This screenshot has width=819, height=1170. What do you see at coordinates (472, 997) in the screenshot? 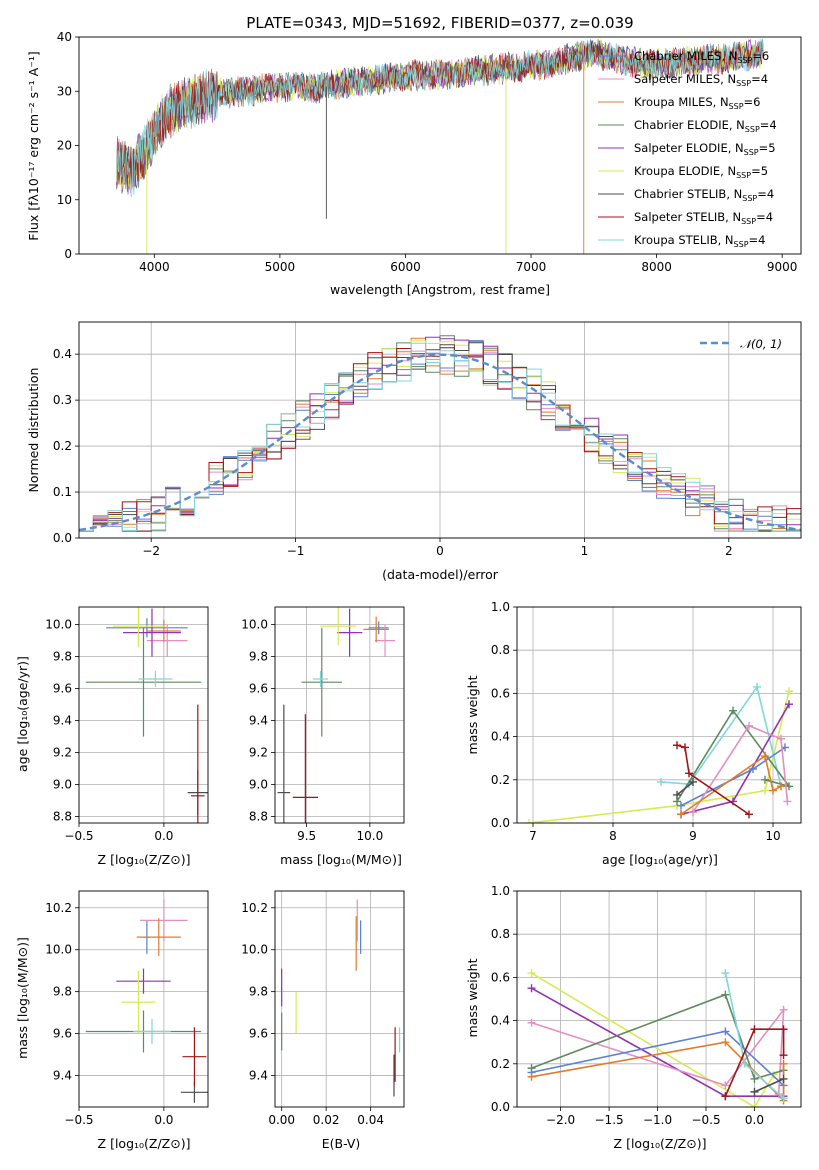
I see `z-weight-ylabel: mass weight` at bounding box center [472, 997].